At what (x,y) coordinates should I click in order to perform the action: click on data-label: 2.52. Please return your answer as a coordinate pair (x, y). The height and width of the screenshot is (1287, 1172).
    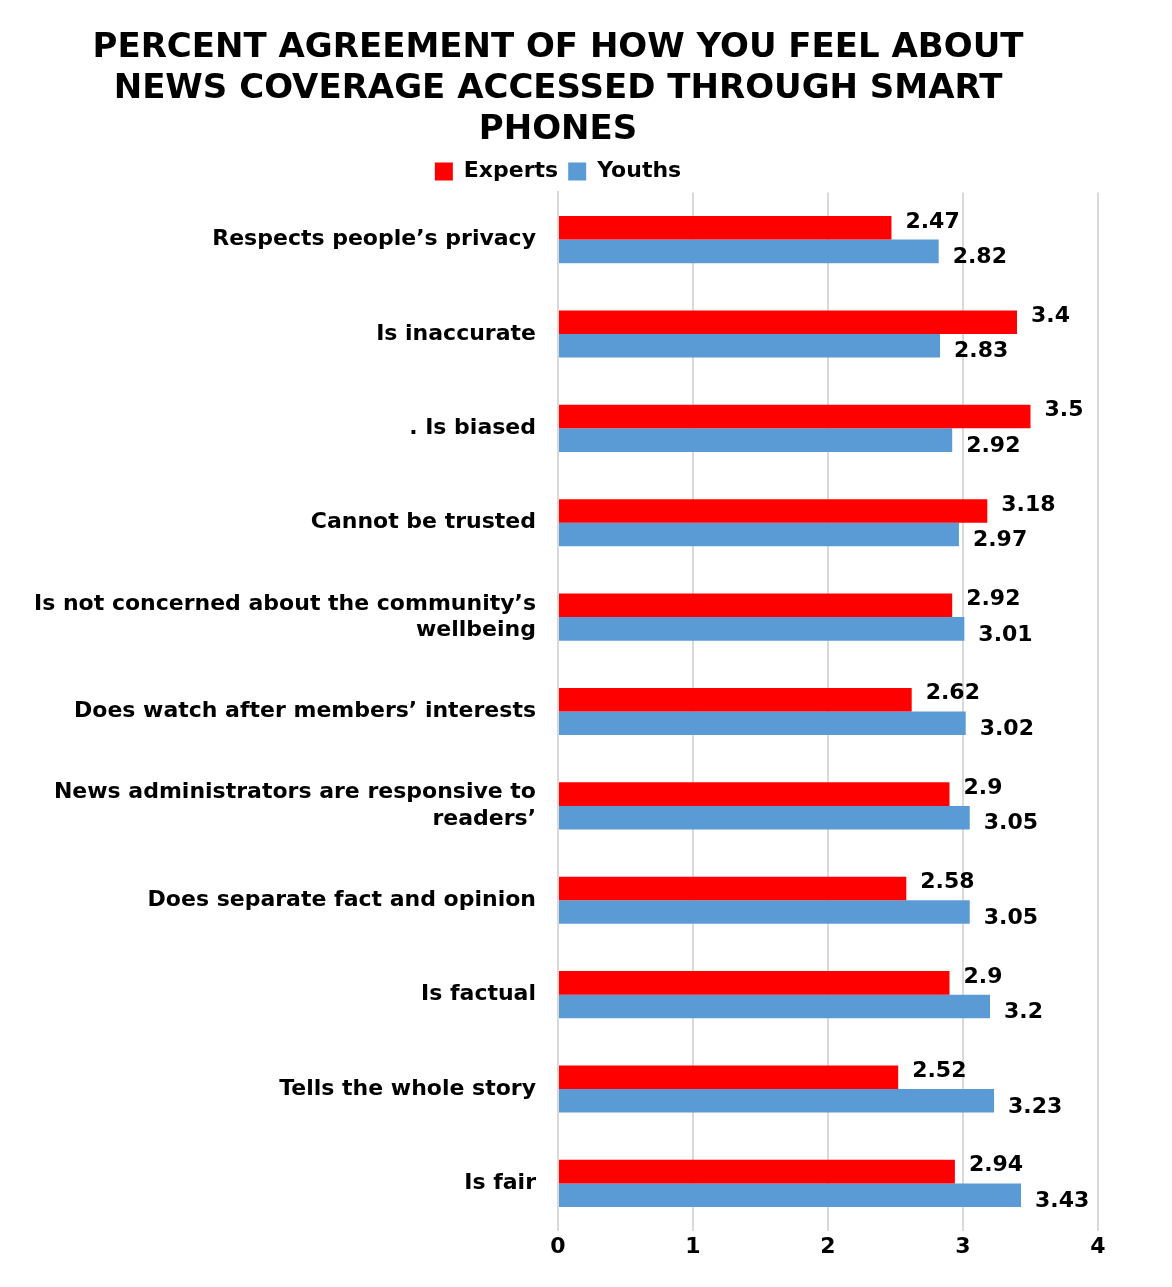
    Looking at the image, I should click on (939, 1069).